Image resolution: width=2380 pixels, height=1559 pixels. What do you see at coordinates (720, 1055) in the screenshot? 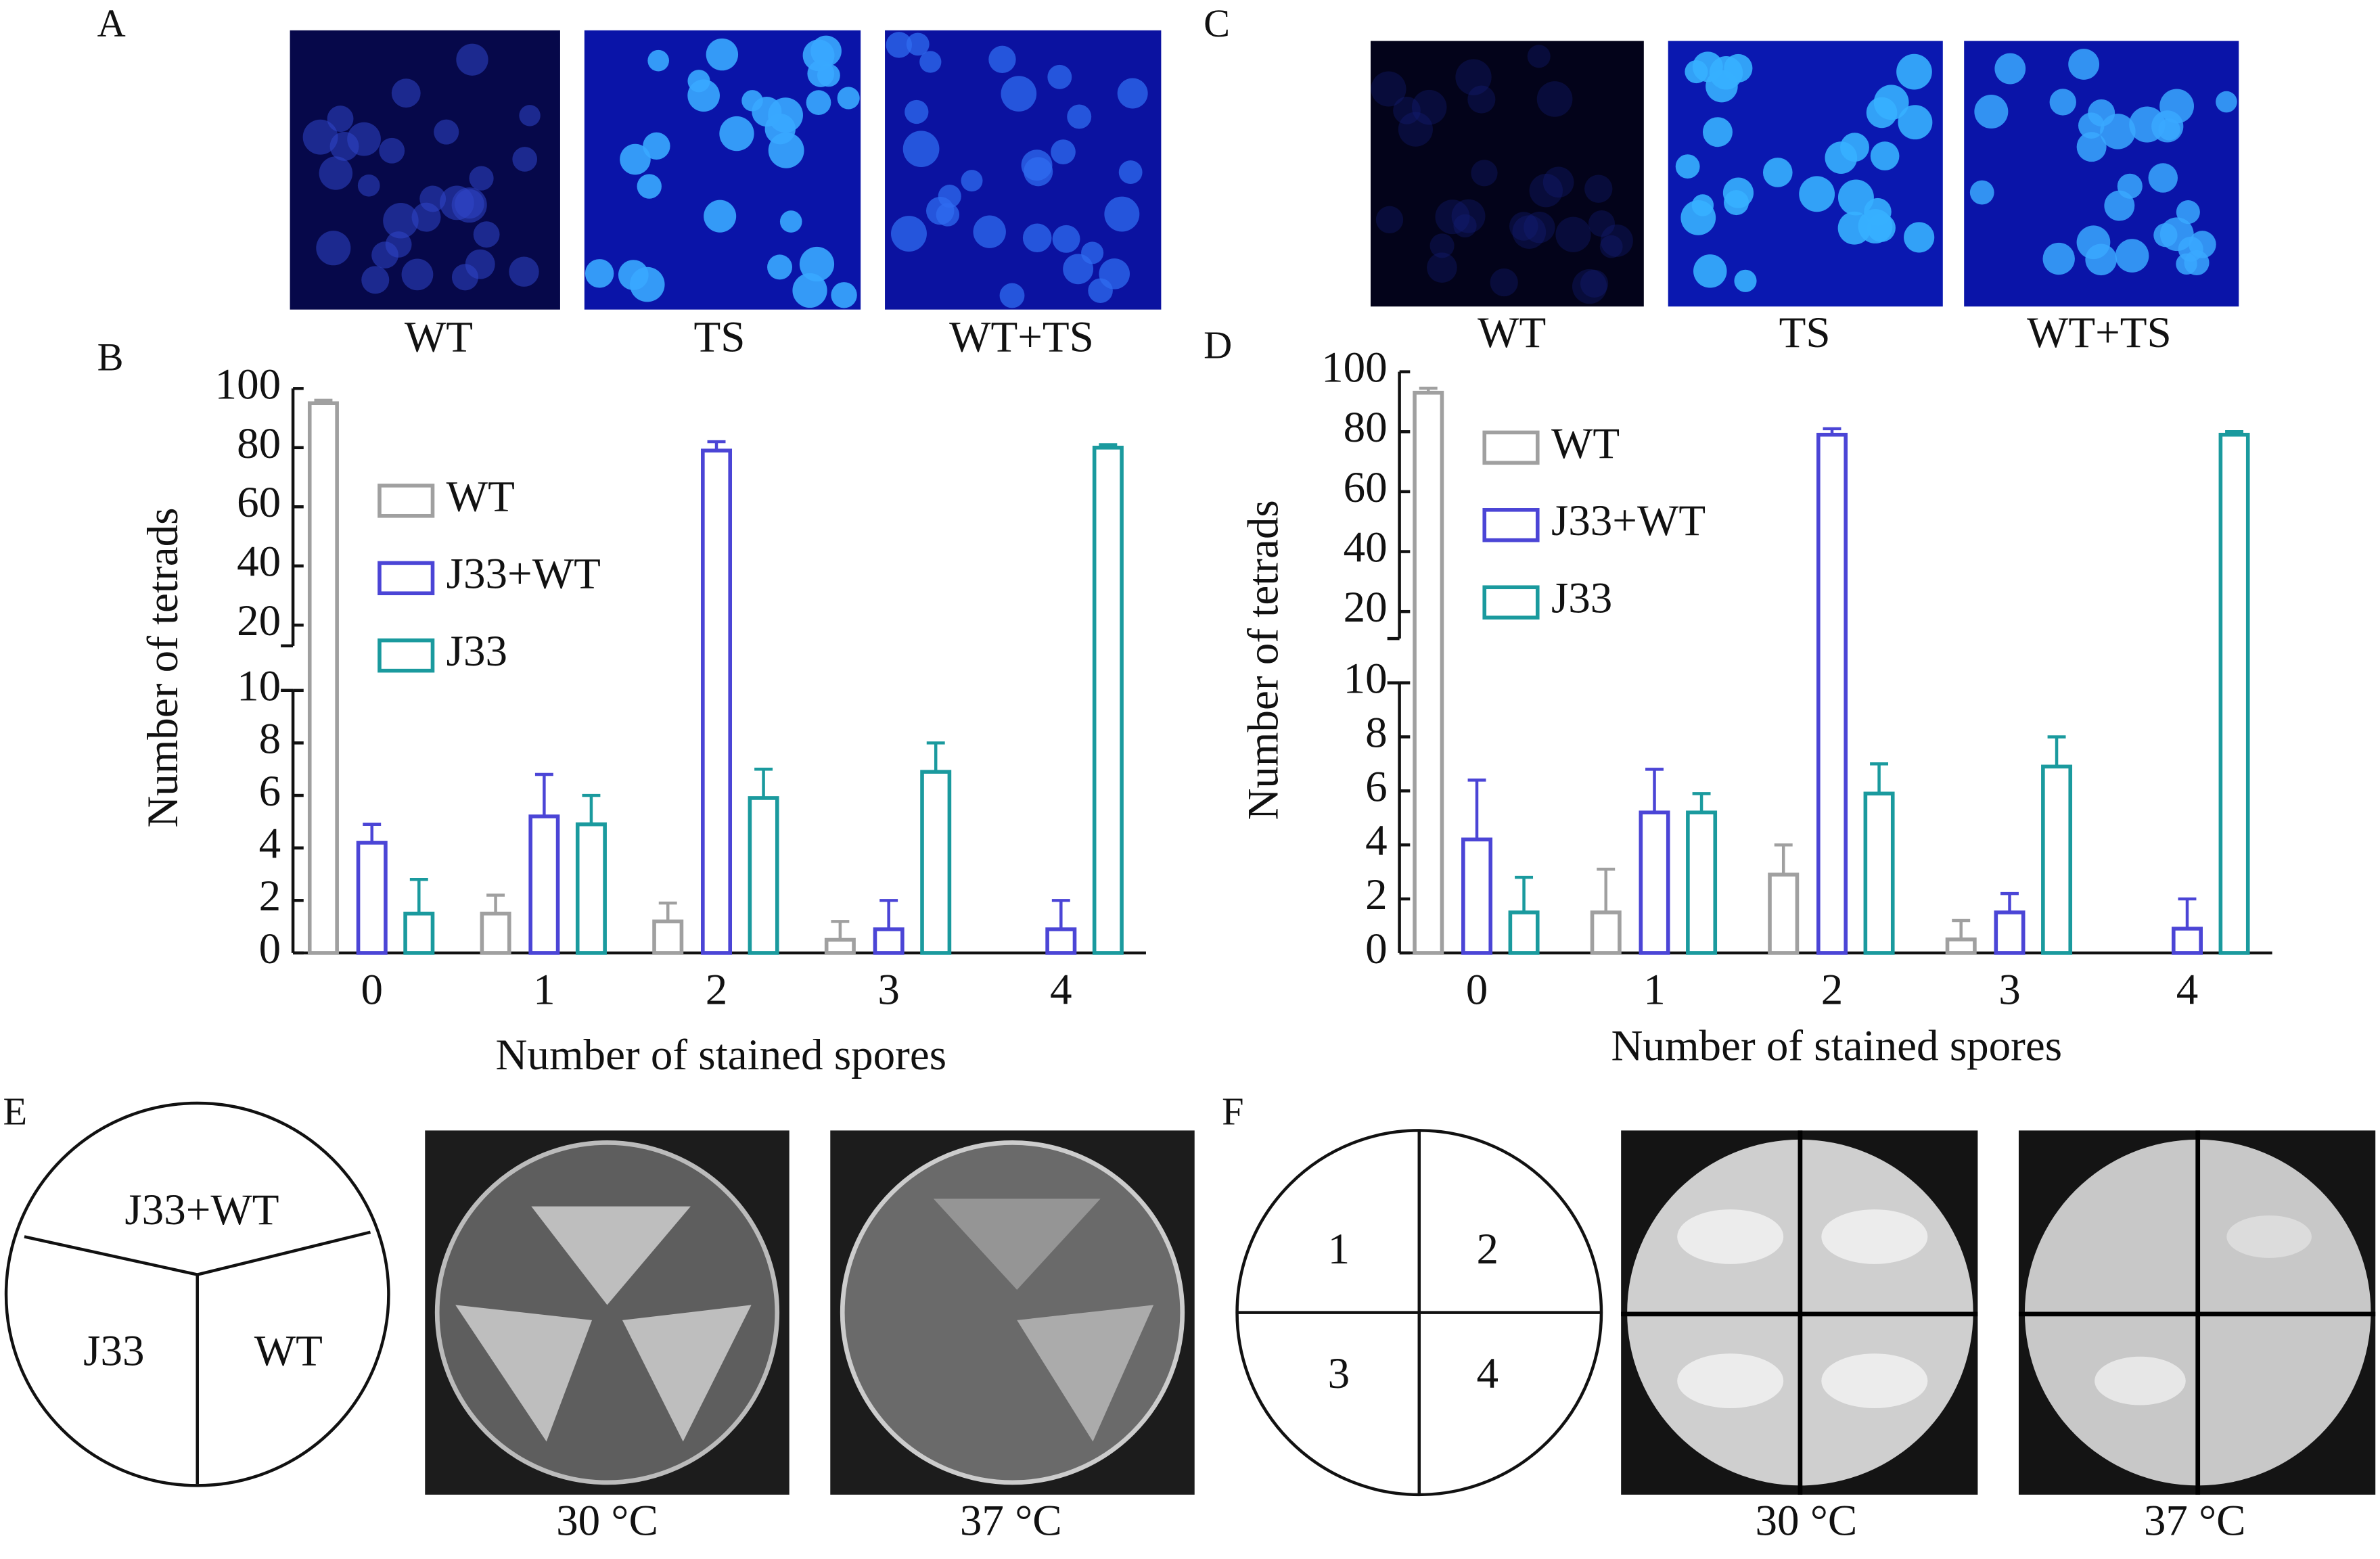
I see `x-axis-label: Number of stained spores` at bounding box center [720, 1055].